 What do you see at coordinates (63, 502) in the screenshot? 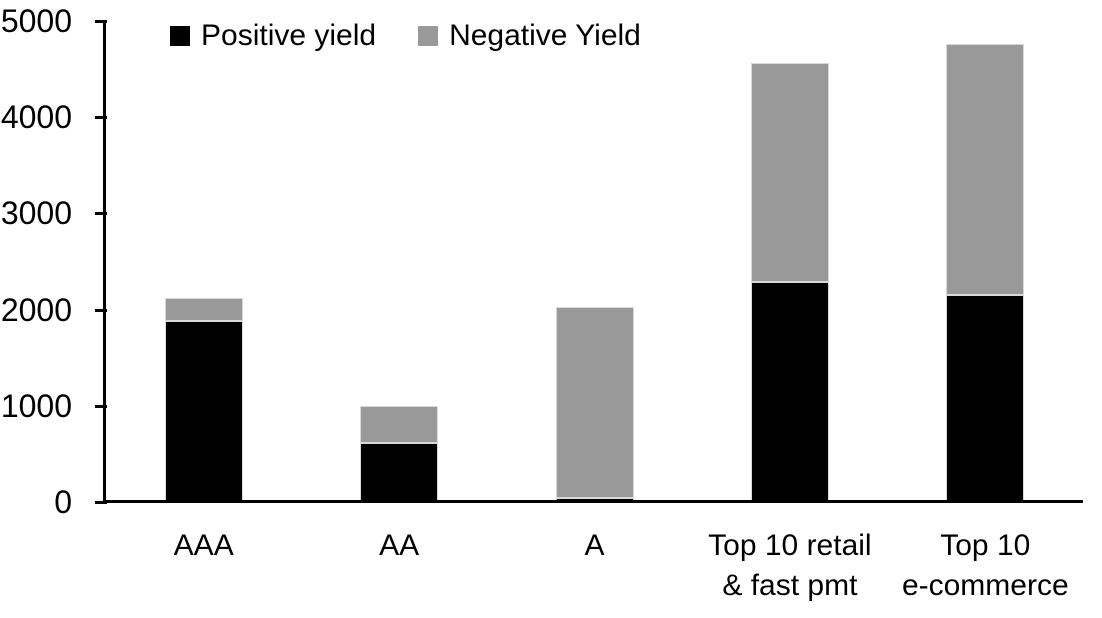
I see `y-axis-tick-label: 0` at bounding box center [63, 502].